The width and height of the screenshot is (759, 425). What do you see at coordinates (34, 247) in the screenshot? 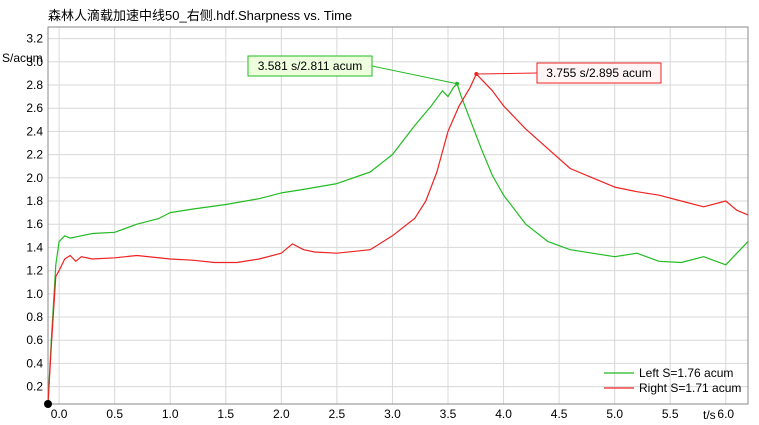
I see `y-tick-label: 1.4` at bounding box center [34, 247].